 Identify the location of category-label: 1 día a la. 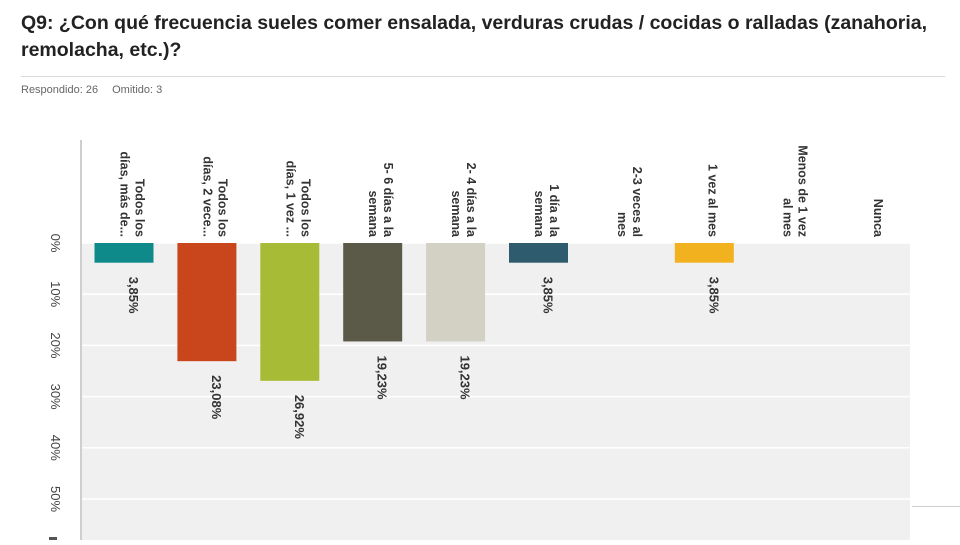
(554, 211).